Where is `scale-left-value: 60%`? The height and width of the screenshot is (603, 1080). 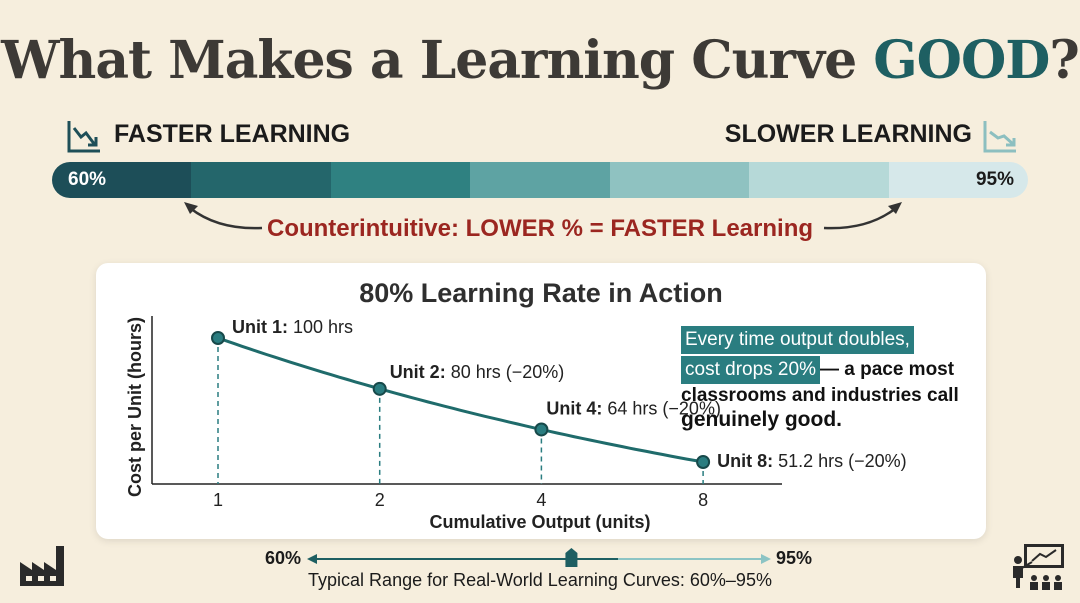 scale-left-value: 60% is located at coordinates (87, 179).